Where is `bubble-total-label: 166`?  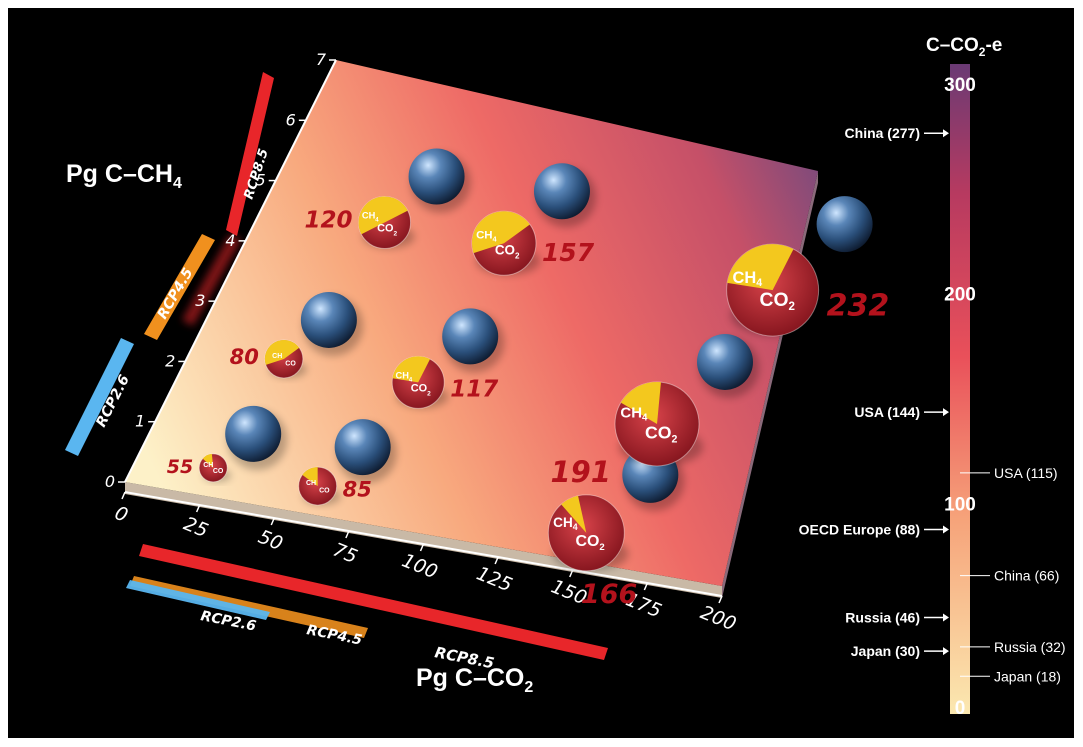
bubble-total-label: 166 is located at coordinates (609, 594).